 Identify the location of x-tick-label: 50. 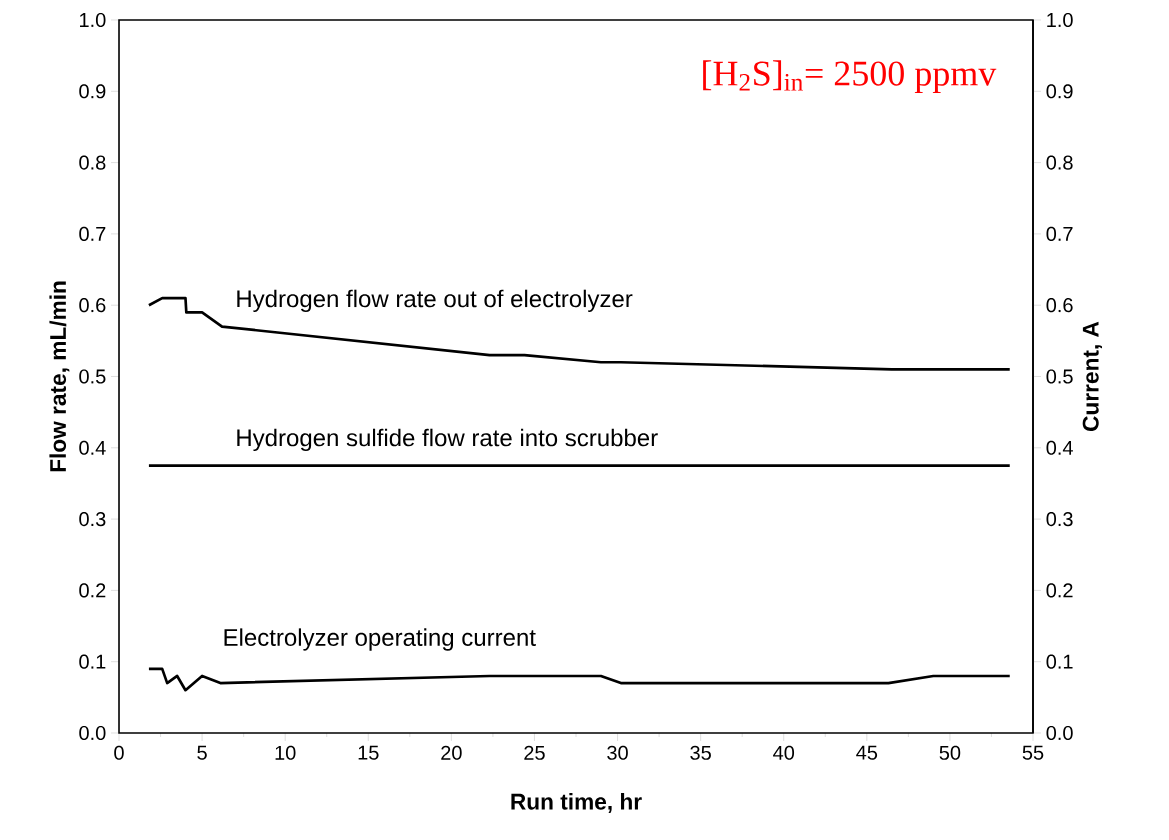
(950, 752).